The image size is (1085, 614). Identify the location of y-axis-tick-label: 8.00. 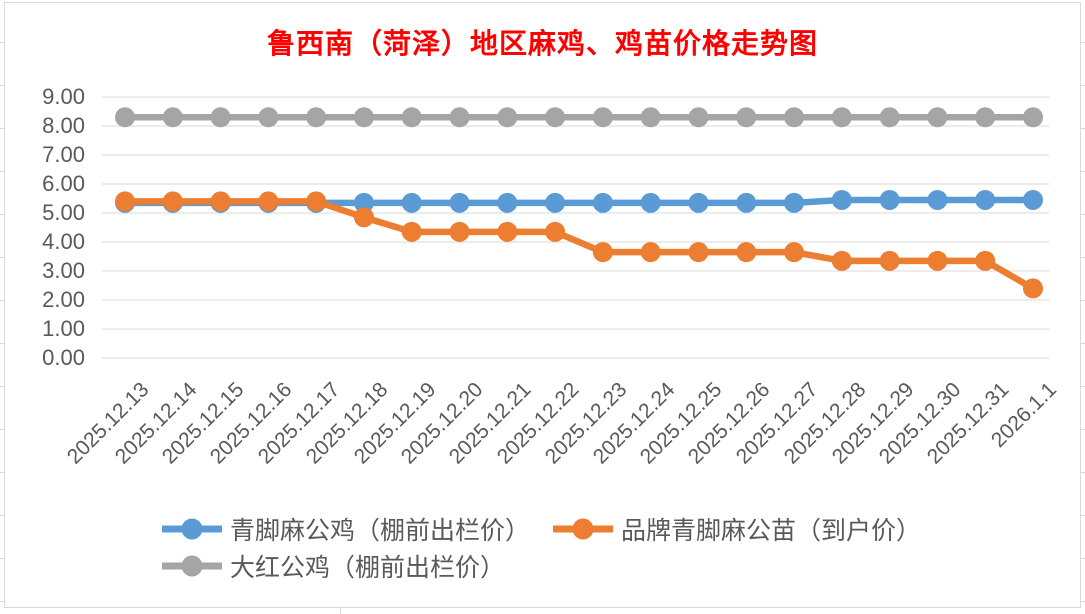
(63, 125).